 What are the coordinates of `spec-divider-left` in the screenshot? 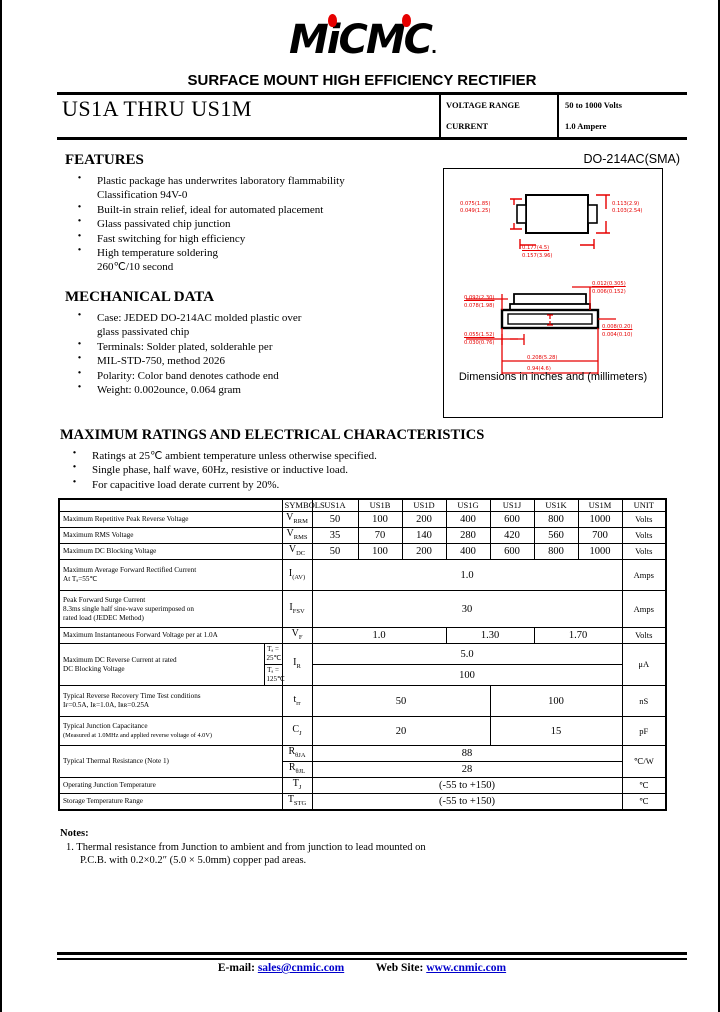 It's located at (440, 116).